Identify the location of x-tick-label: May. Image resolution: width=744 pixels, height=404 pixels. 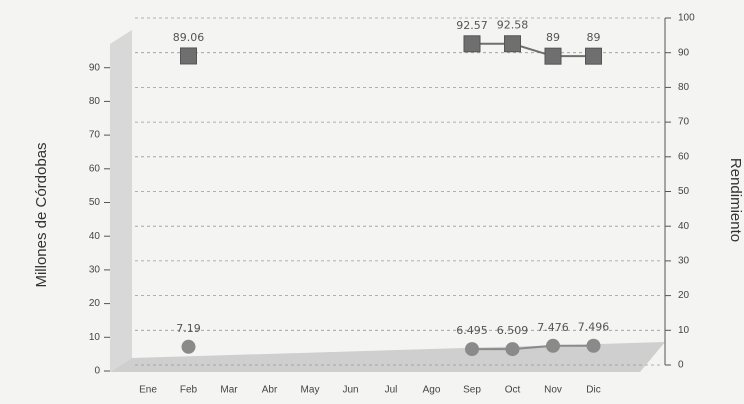
(310, 390).